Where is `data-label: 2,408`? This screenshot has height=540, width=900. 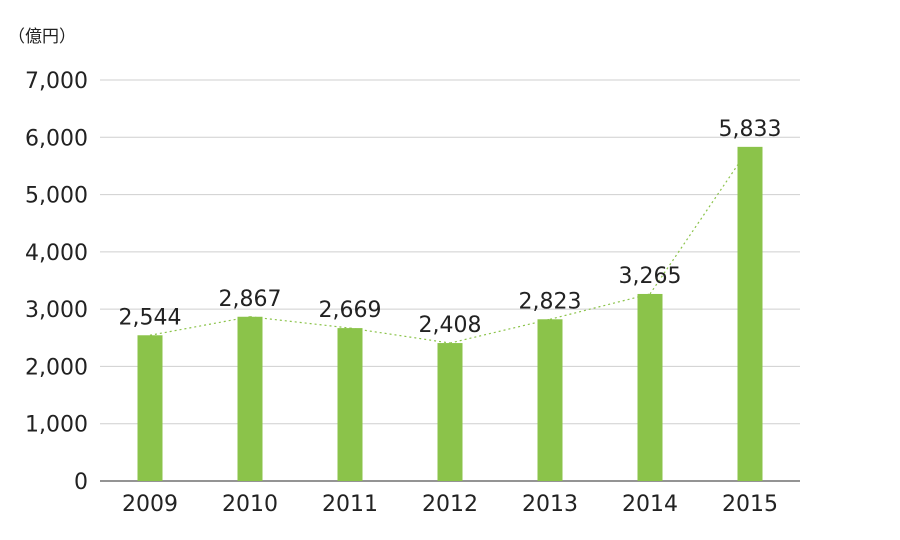
data-label: 2,408 is located at coordinates (450, 325).